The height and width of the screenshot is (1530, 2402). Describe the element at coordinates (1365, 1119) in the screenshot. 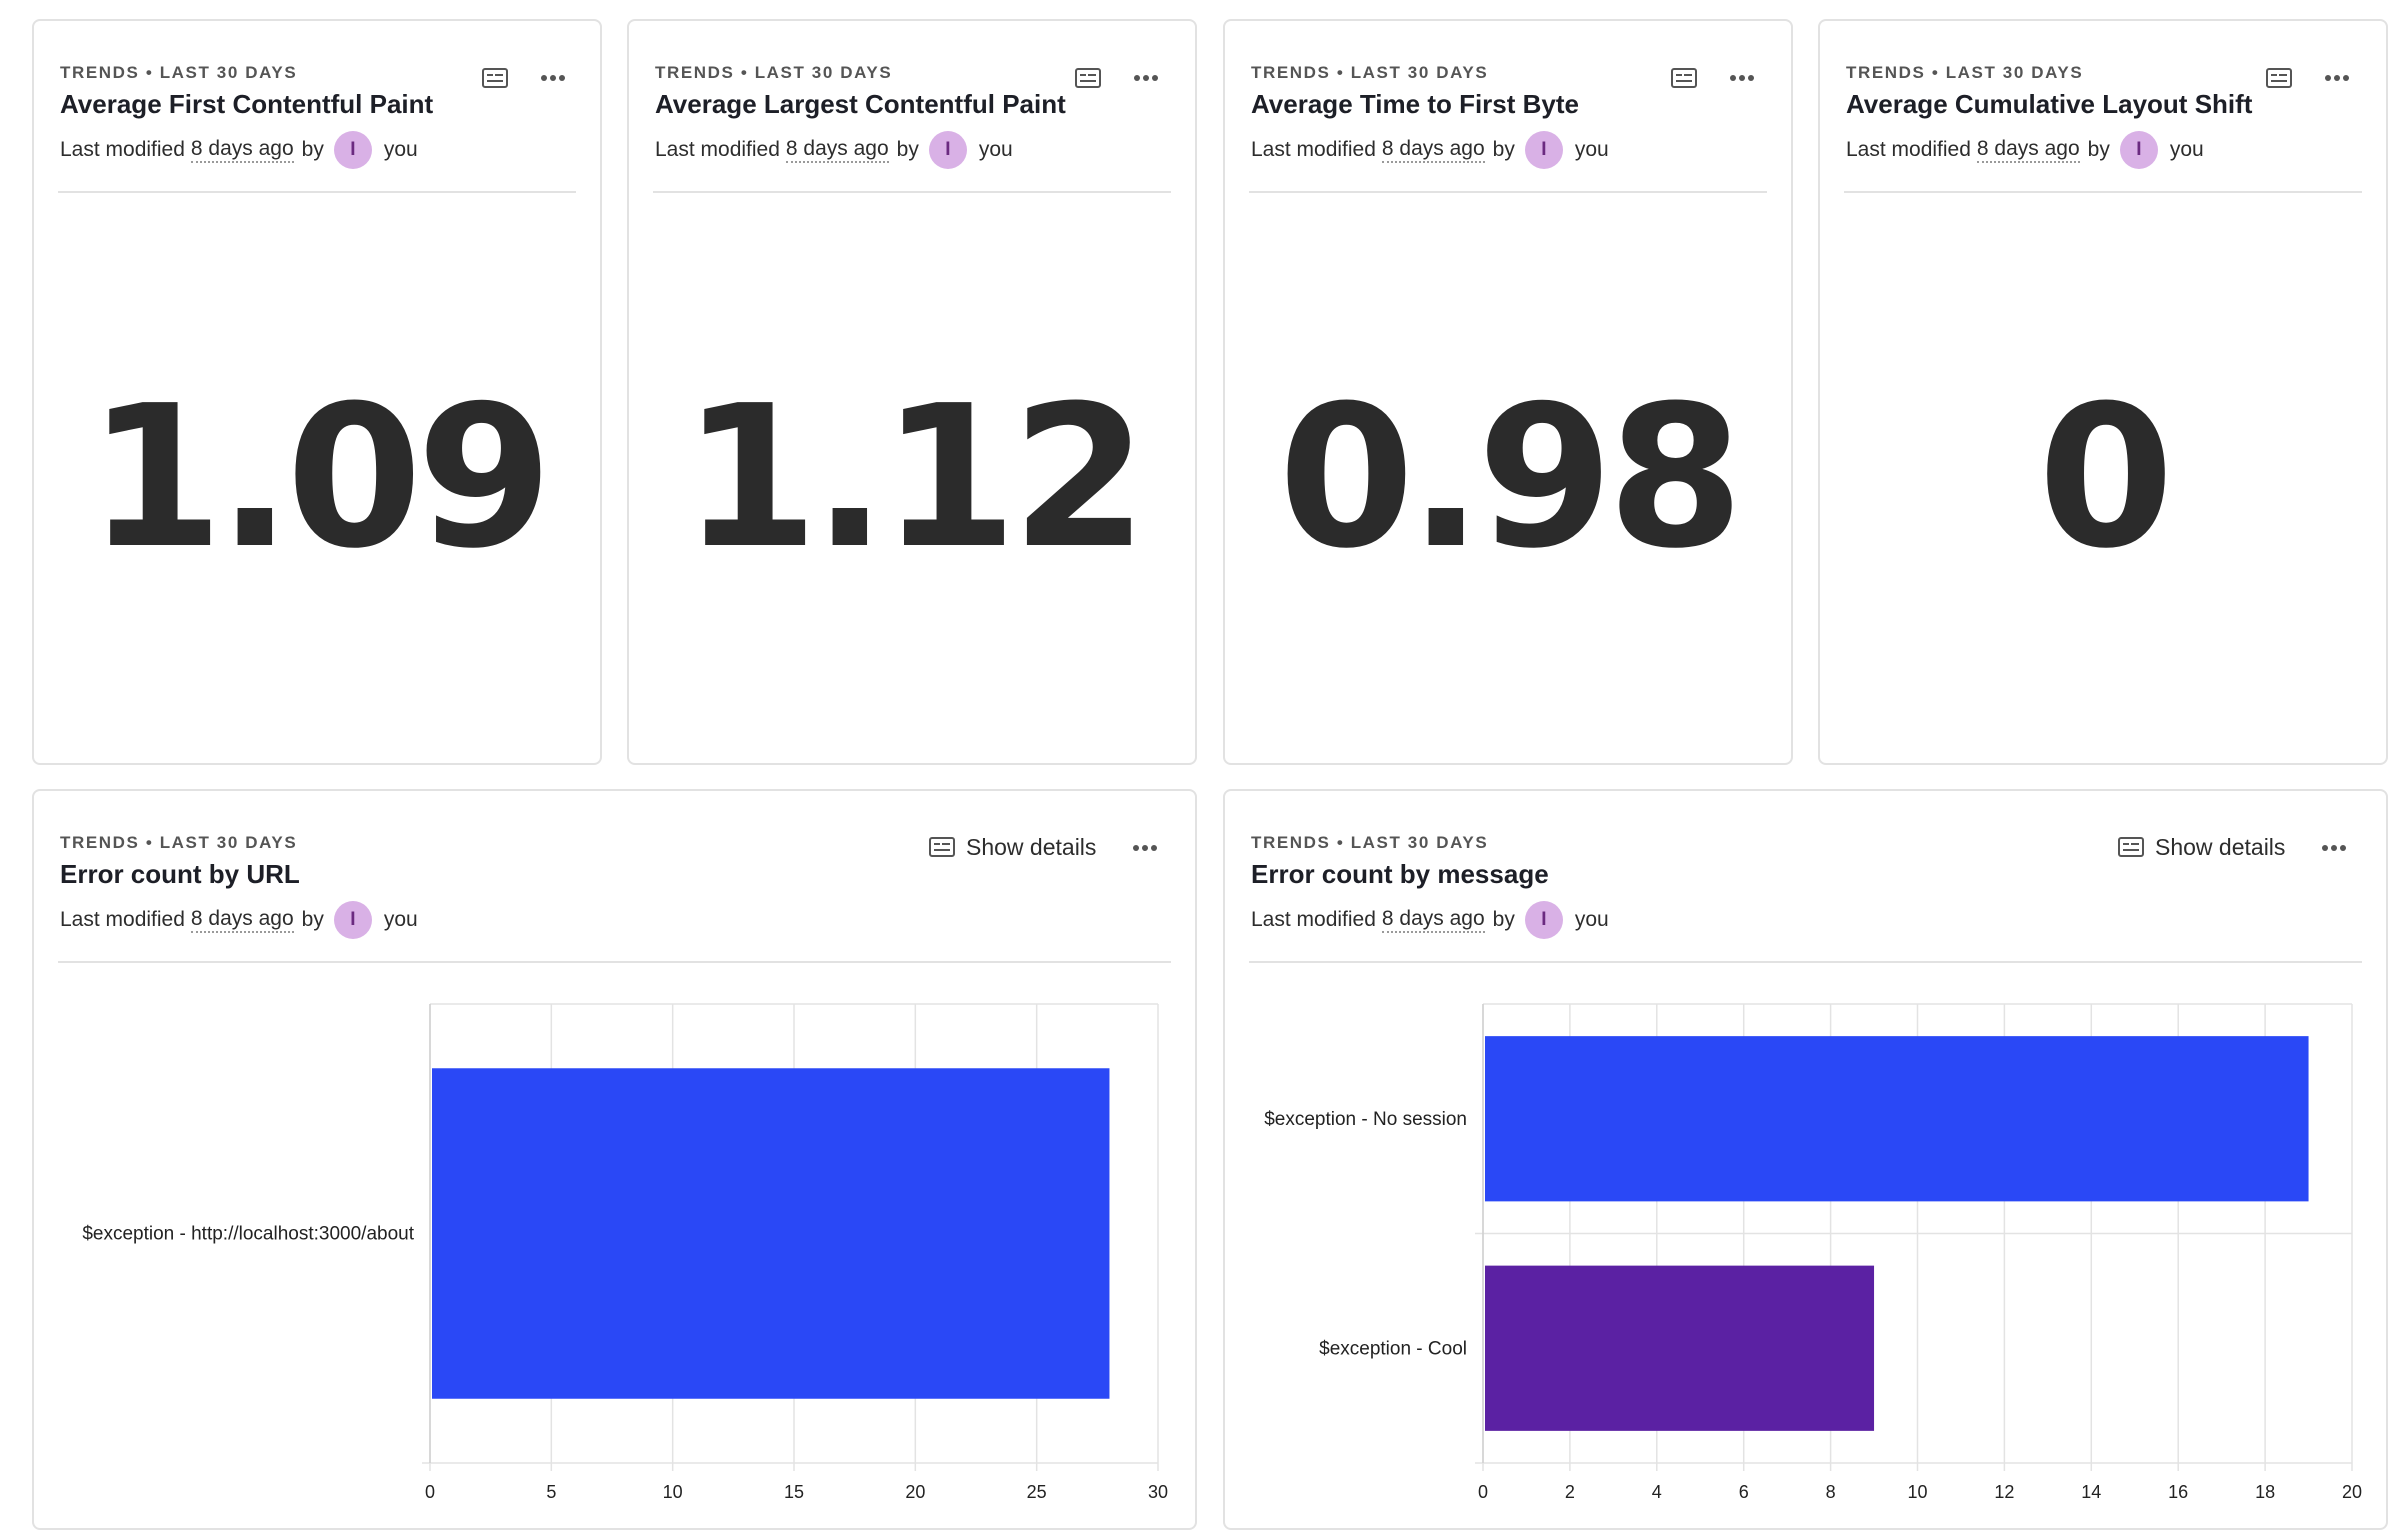

I see `category-label: $exception - No session` at that location.